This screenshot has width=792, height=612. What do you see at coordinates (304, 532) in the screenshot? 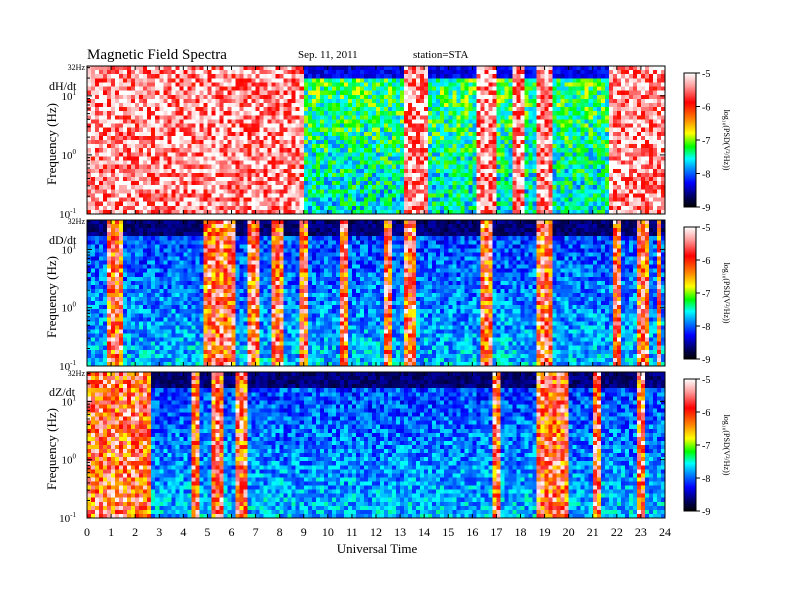
I see `x-tick-label: 9` at bounding box center [304, 532].